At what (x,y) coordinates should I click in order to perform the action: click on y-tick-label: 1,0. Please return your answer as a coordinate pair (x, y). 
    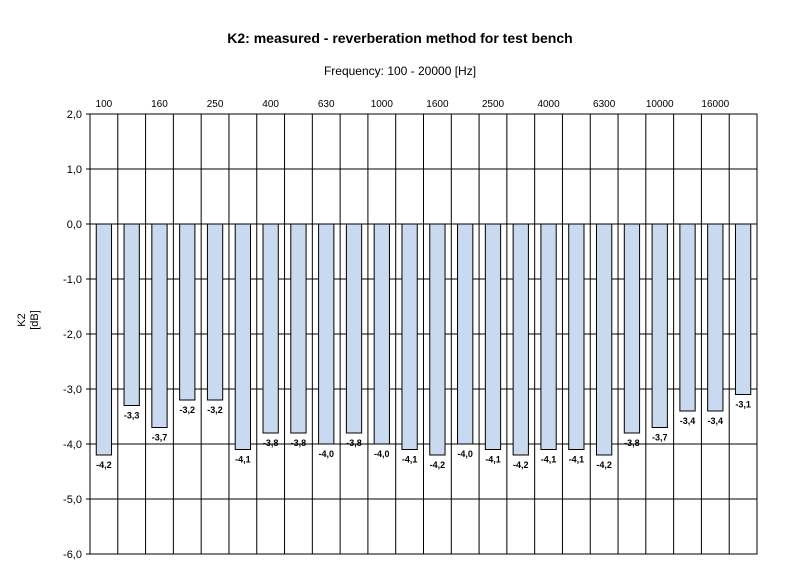
    Looking at the image, I should click on (74, 170).